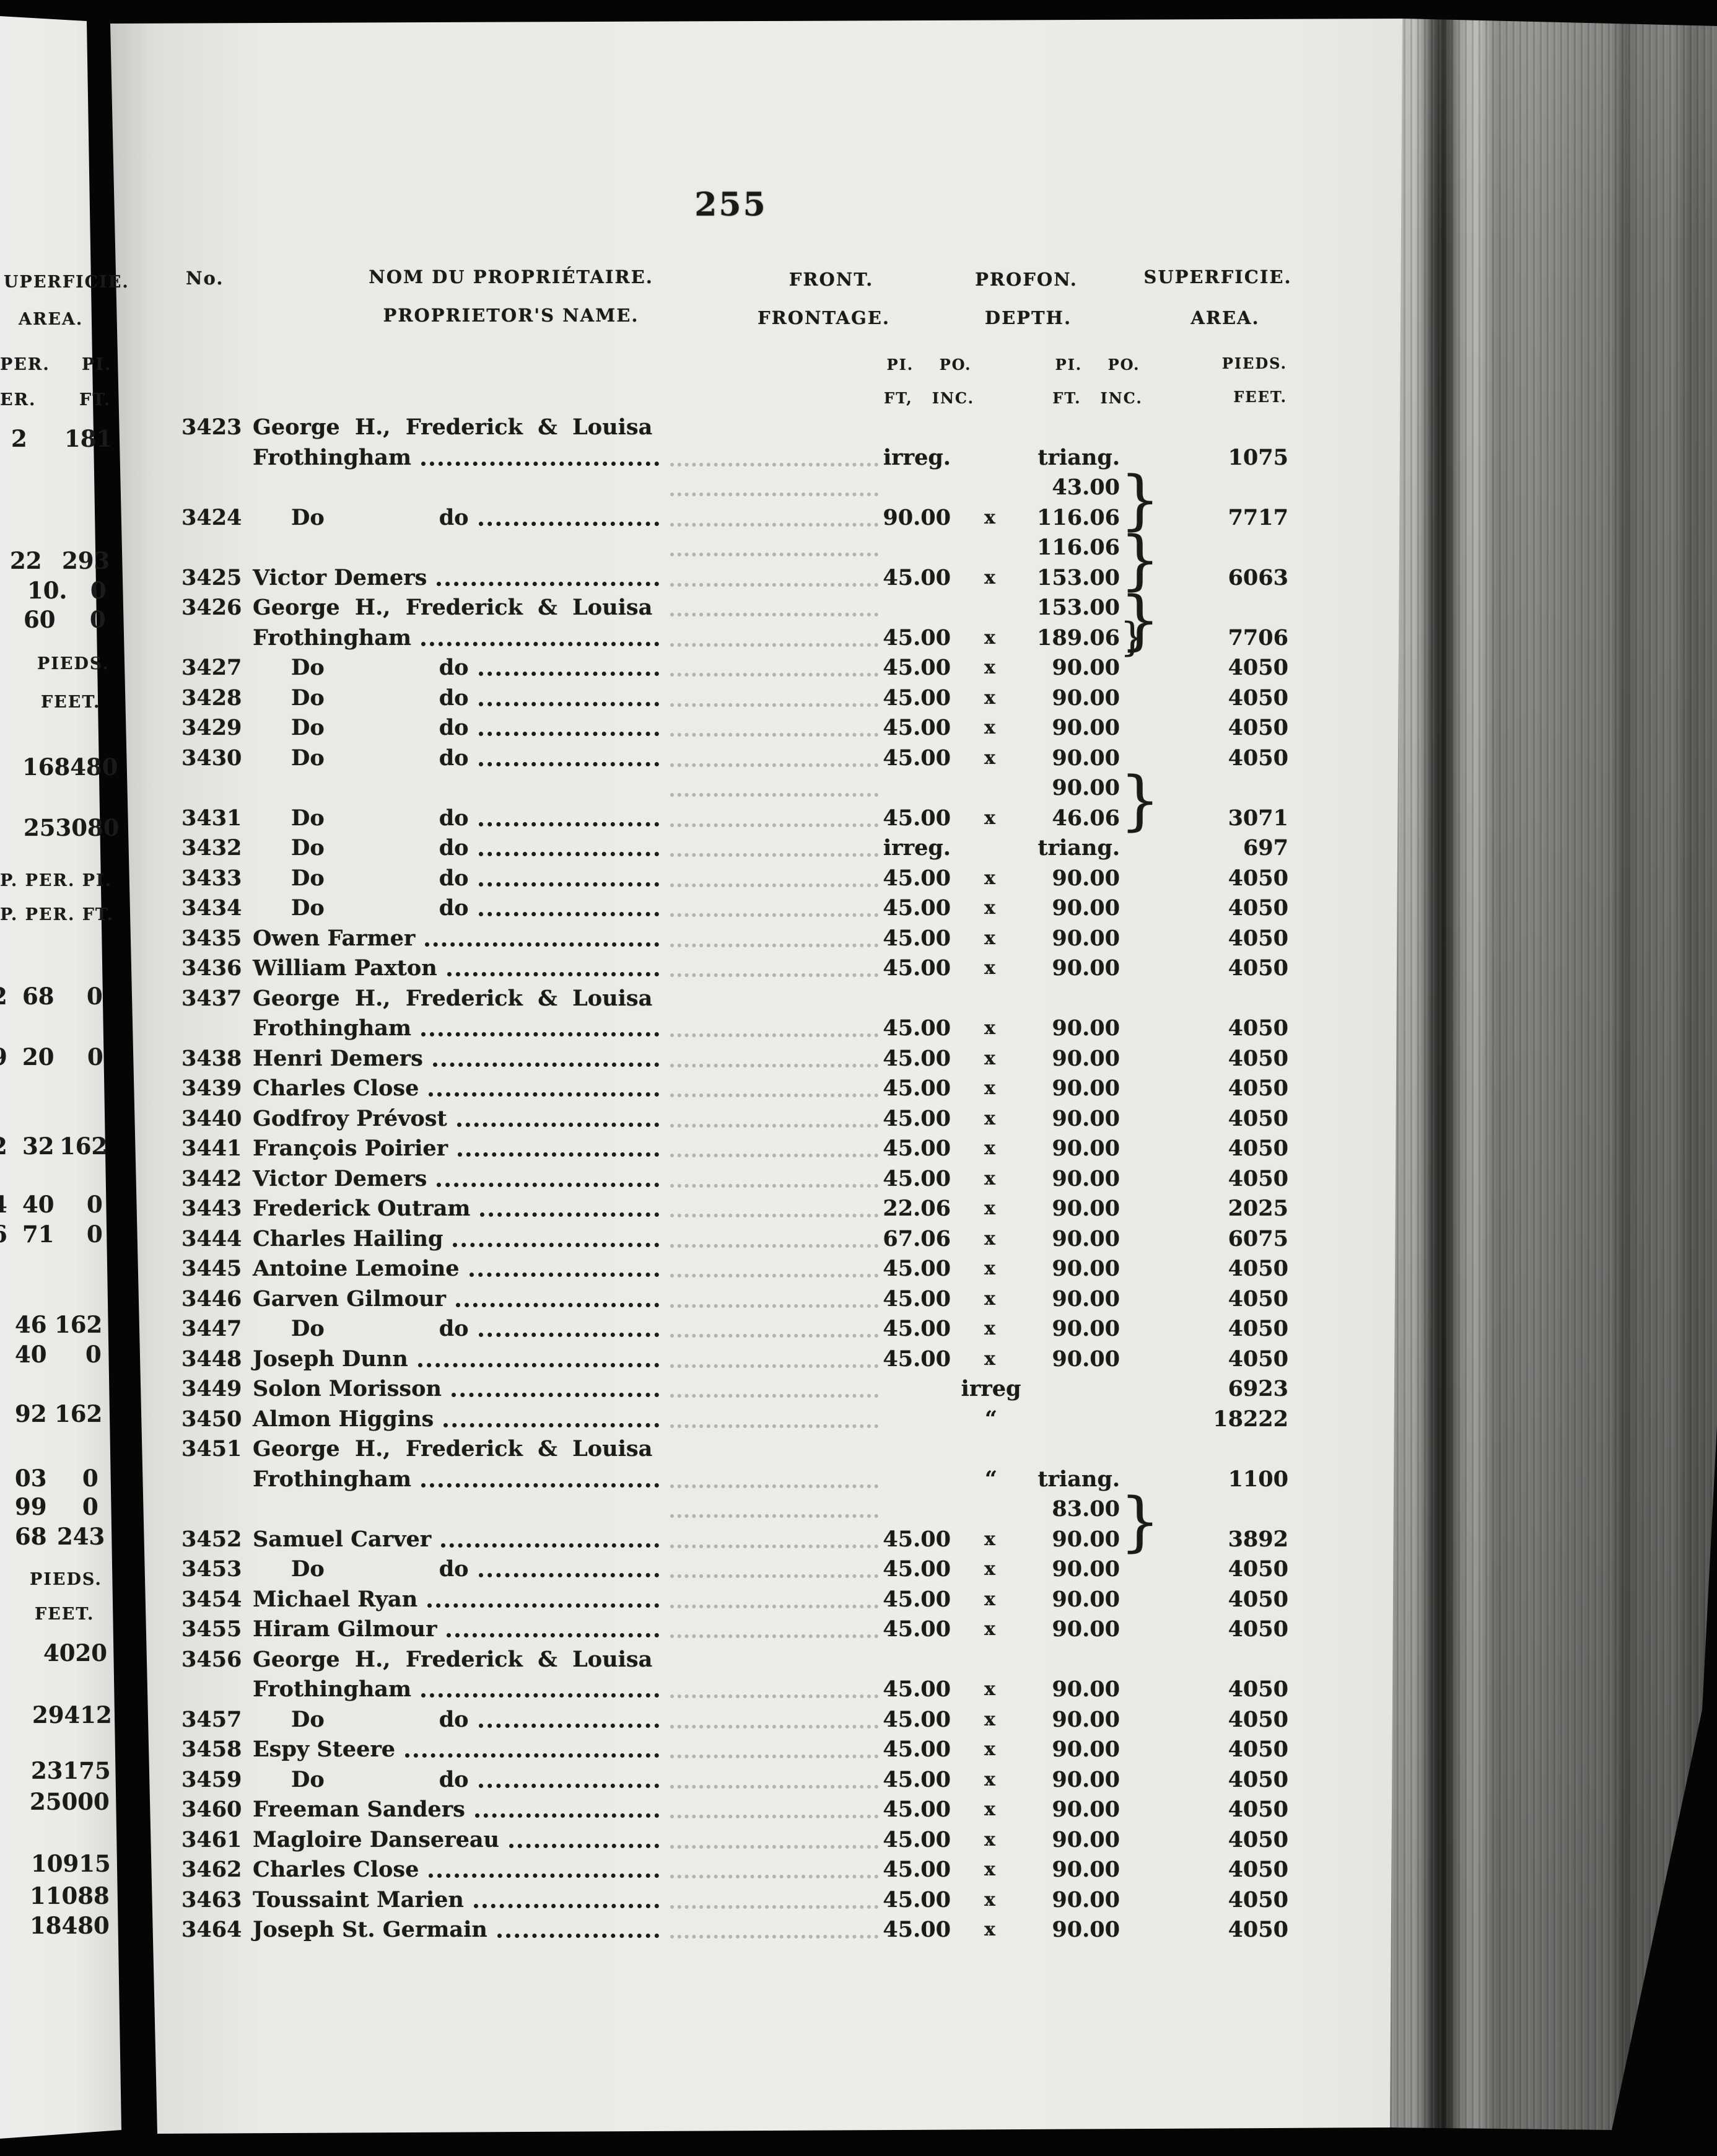 The height and width of the screenshot is (2156, 1717). Describe the element at coordinates (211, 968) in the screenshot. I see `row-number: 3436` at that location.